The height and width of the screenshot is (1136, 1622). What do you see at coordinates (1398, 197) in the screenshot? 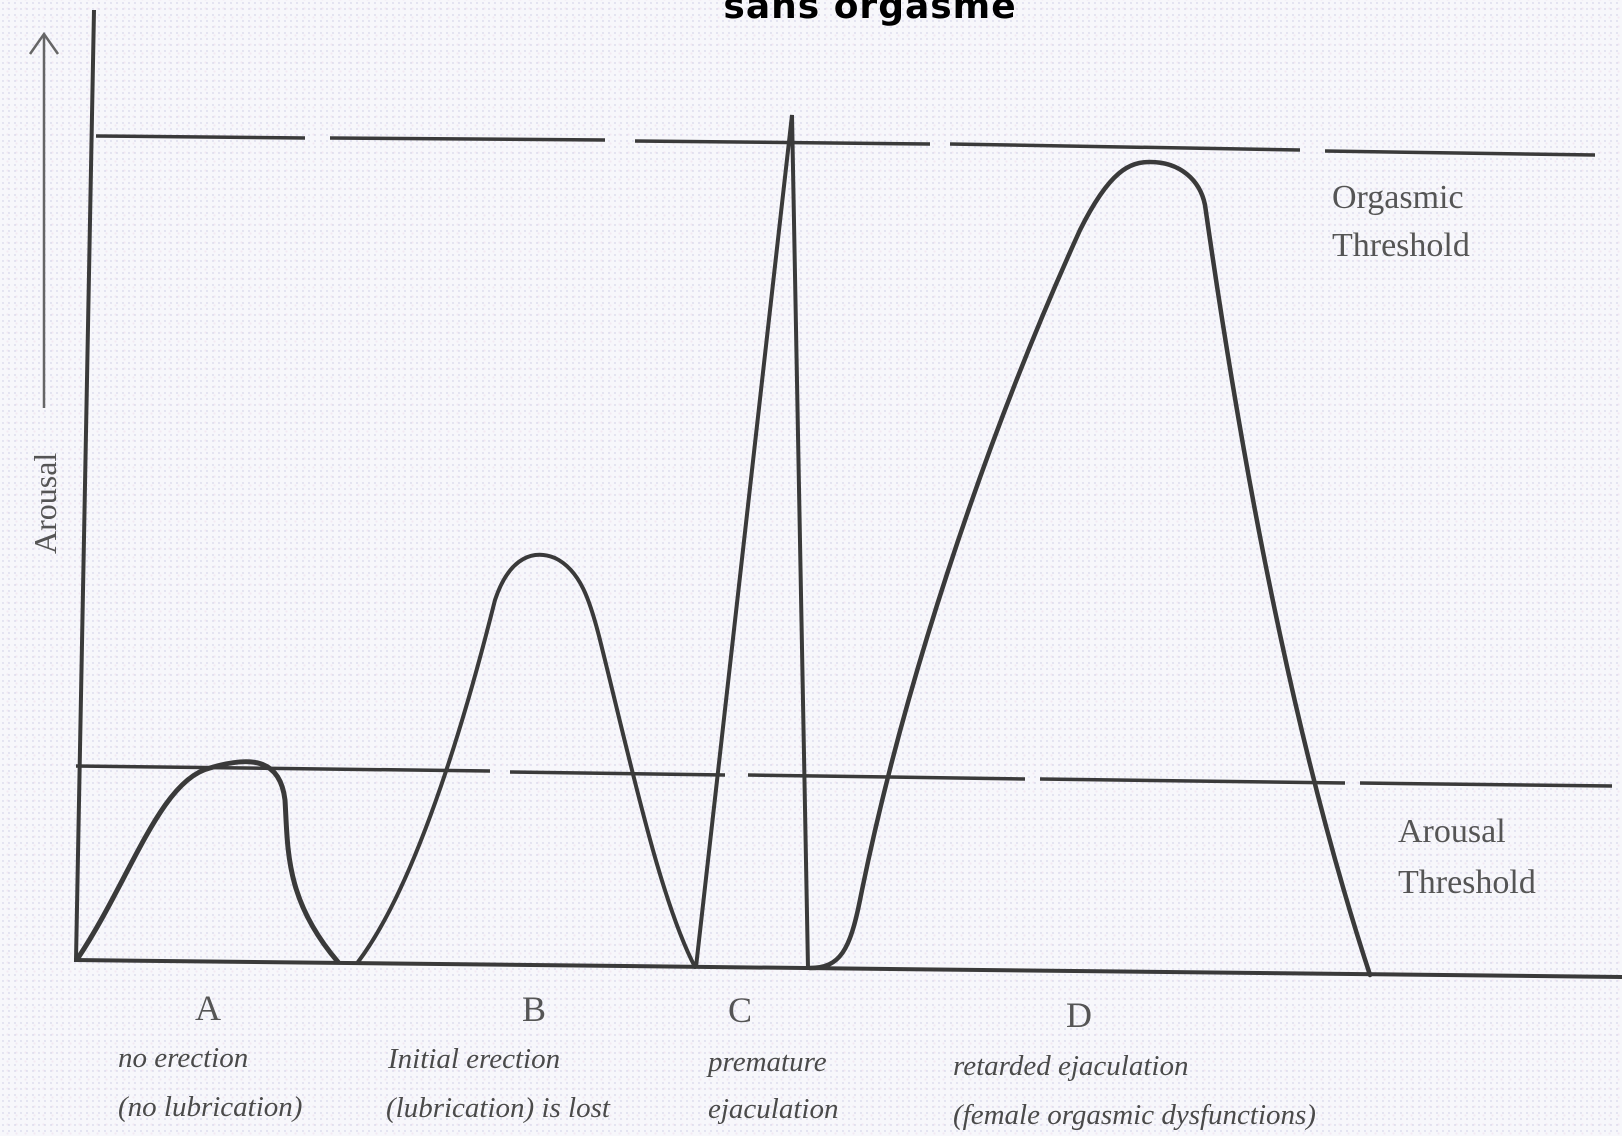
I see `orgasmic-threshold-label-line1: Orgasmic` at bounding box center [1398, 197].